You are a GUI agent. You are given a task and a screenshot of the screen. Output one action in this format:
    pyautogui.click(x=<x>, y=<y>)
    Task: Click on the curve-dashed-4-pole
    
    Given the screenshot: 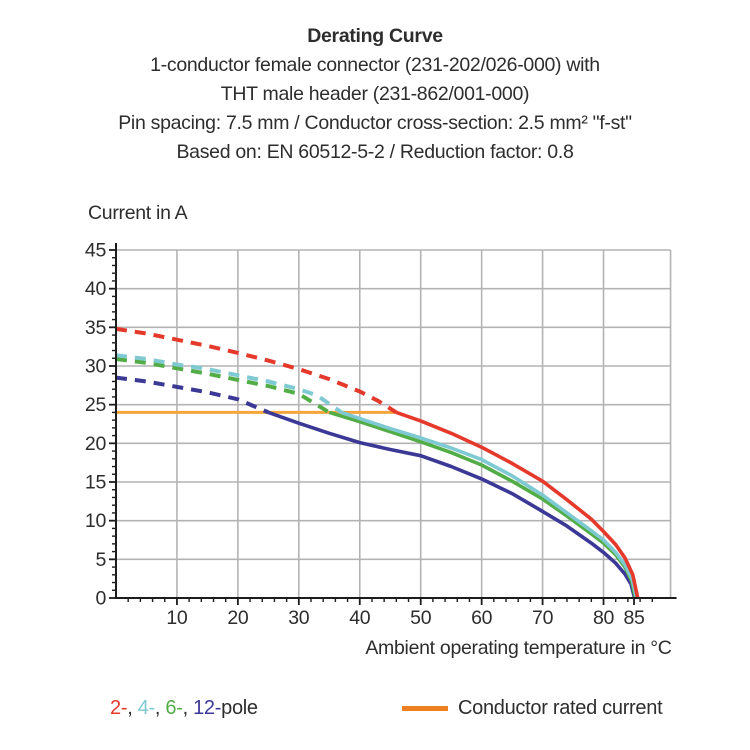 What is the action you would take?
    pyautogui.click(x=229, y=384)
    